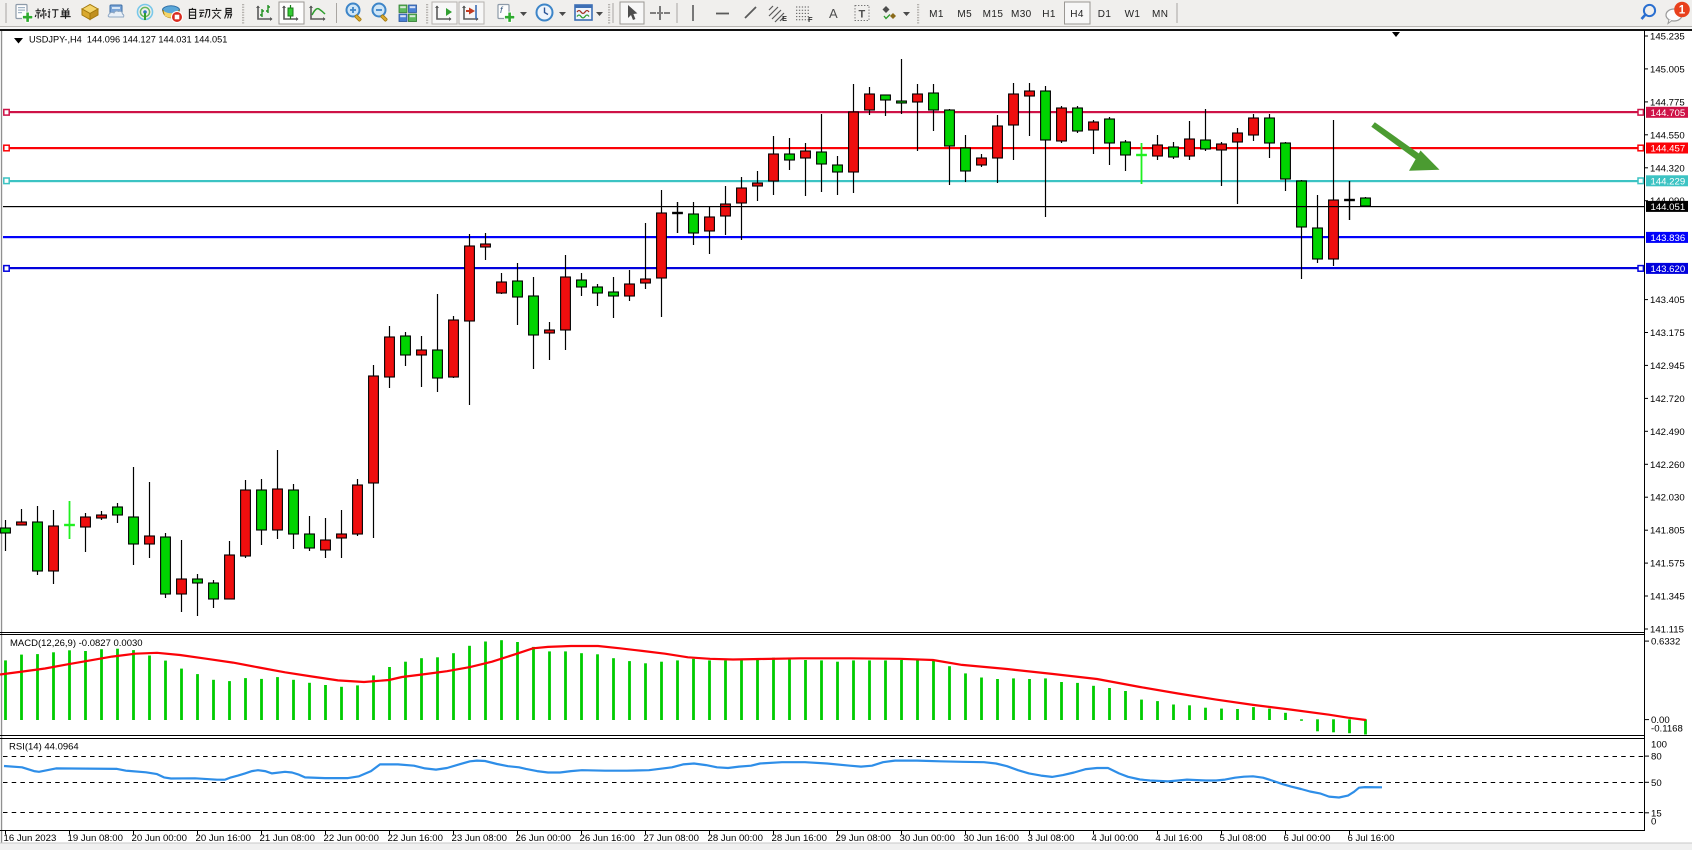 The image size is (1692, 850). Describe the element at coordinates (223, 838) in the screenshot. I see `svg-text: 20 Jun 16:00` at that location.